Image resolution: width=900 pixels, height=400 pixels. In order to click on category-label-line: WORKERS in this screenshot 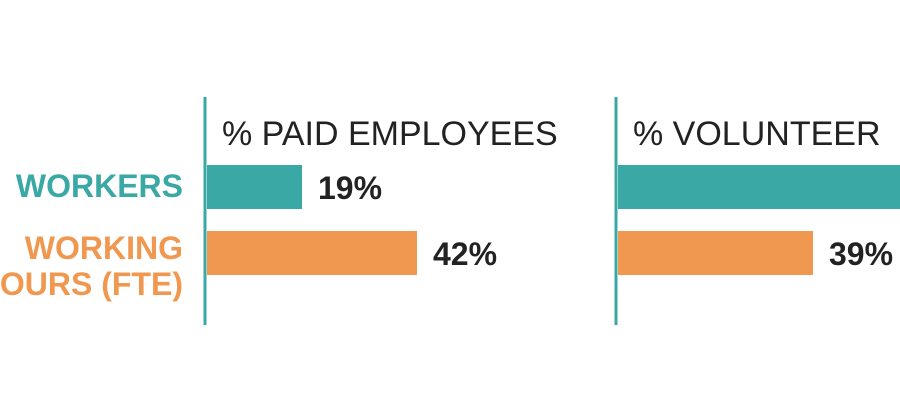, I will do `click(99, 186)`.